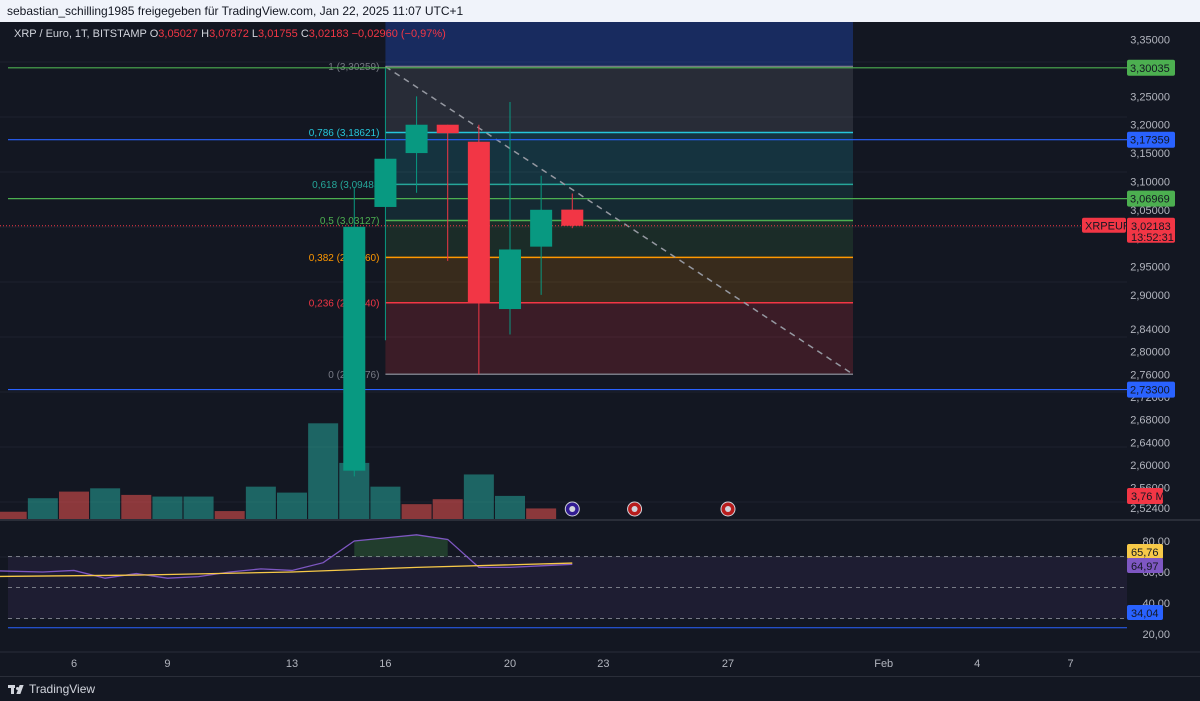 The width and height of the screenshot is (1200, 701). Describe the element at coordinates (572, 664) in the screenshot. I see `time-axis: 6 9 13 16 20 23 27 Feb 4 7` at that location.